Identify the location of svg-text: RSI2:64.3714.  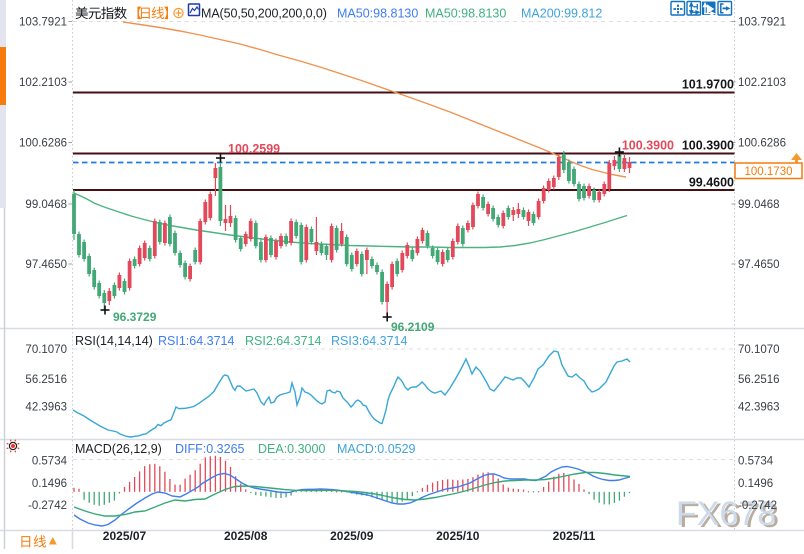
(283, 341).